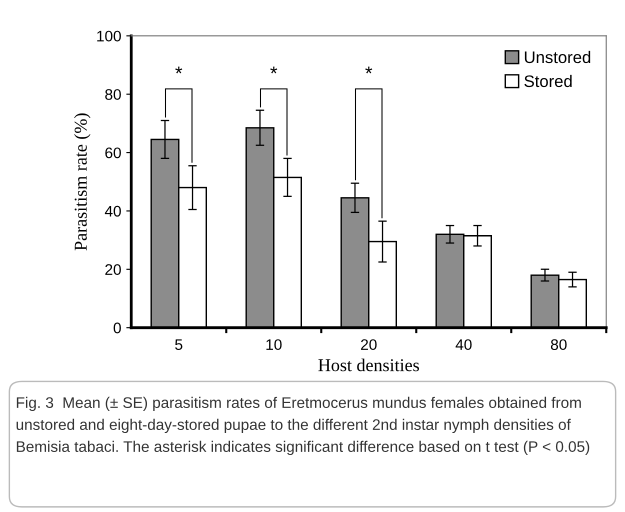  I want to click on x-tick-label: 10, so click(274, 344).